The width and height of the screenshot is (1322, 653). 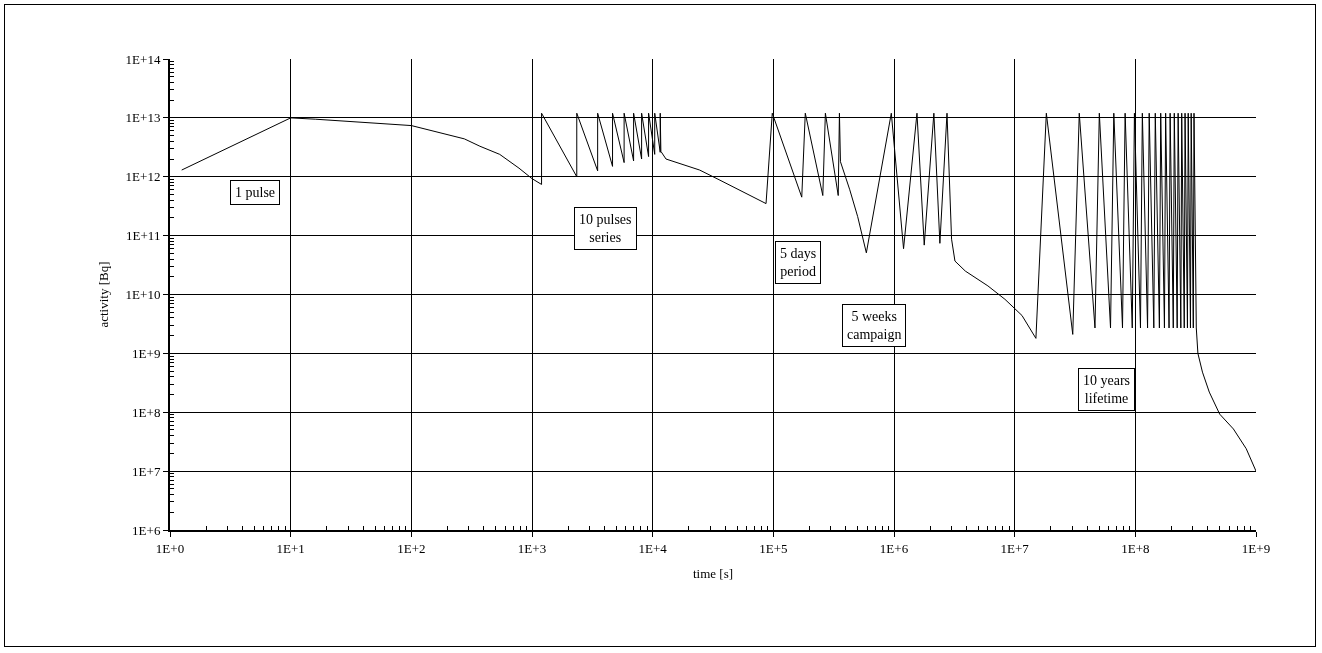 What do you see at coordinates (532, 548) in the screenshot?
I see `x-tick-label: 1E+3` at bounding box center [532, 548].